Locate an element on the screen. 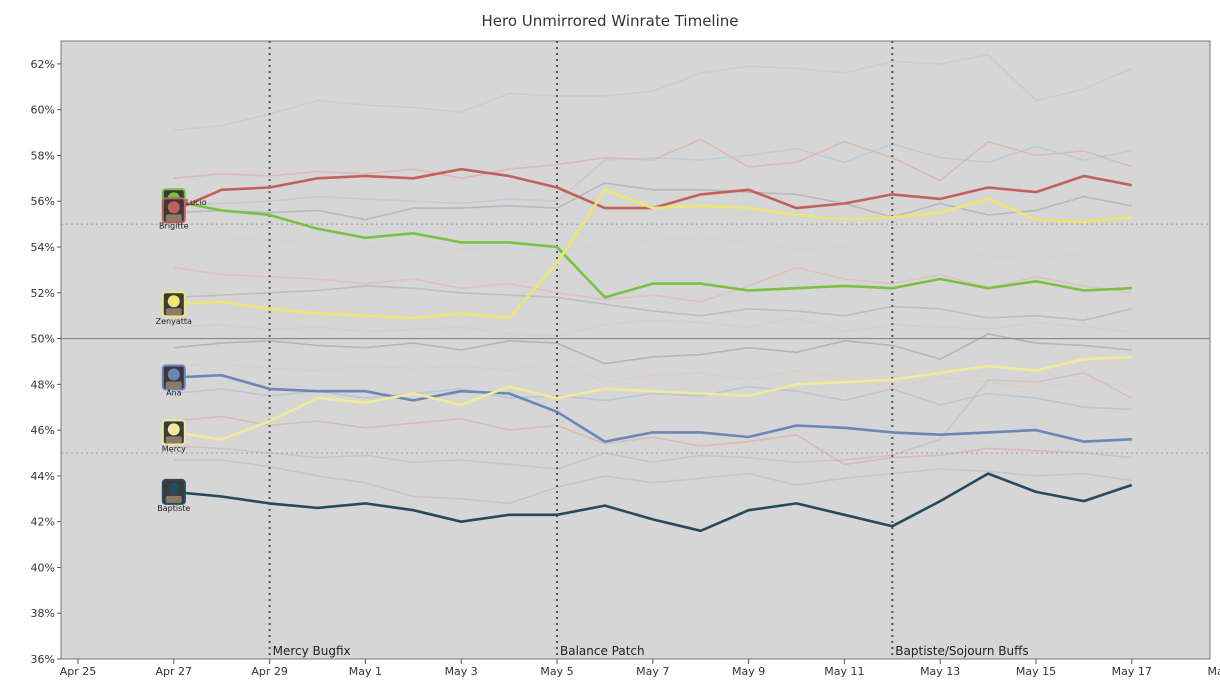 The width and height of the screenshot is (1220, 686). x-tick-label: Apr 27 is located at coordinates (174, 671).